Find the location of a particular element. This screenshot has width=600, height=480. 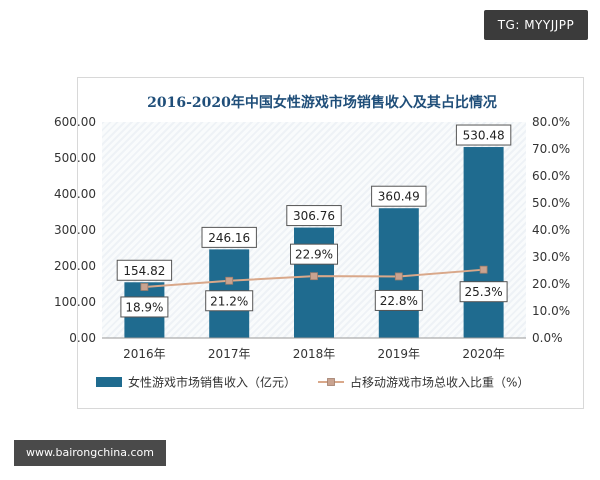

bar-data-label: 360.49 is located at coordinates (399, 197).